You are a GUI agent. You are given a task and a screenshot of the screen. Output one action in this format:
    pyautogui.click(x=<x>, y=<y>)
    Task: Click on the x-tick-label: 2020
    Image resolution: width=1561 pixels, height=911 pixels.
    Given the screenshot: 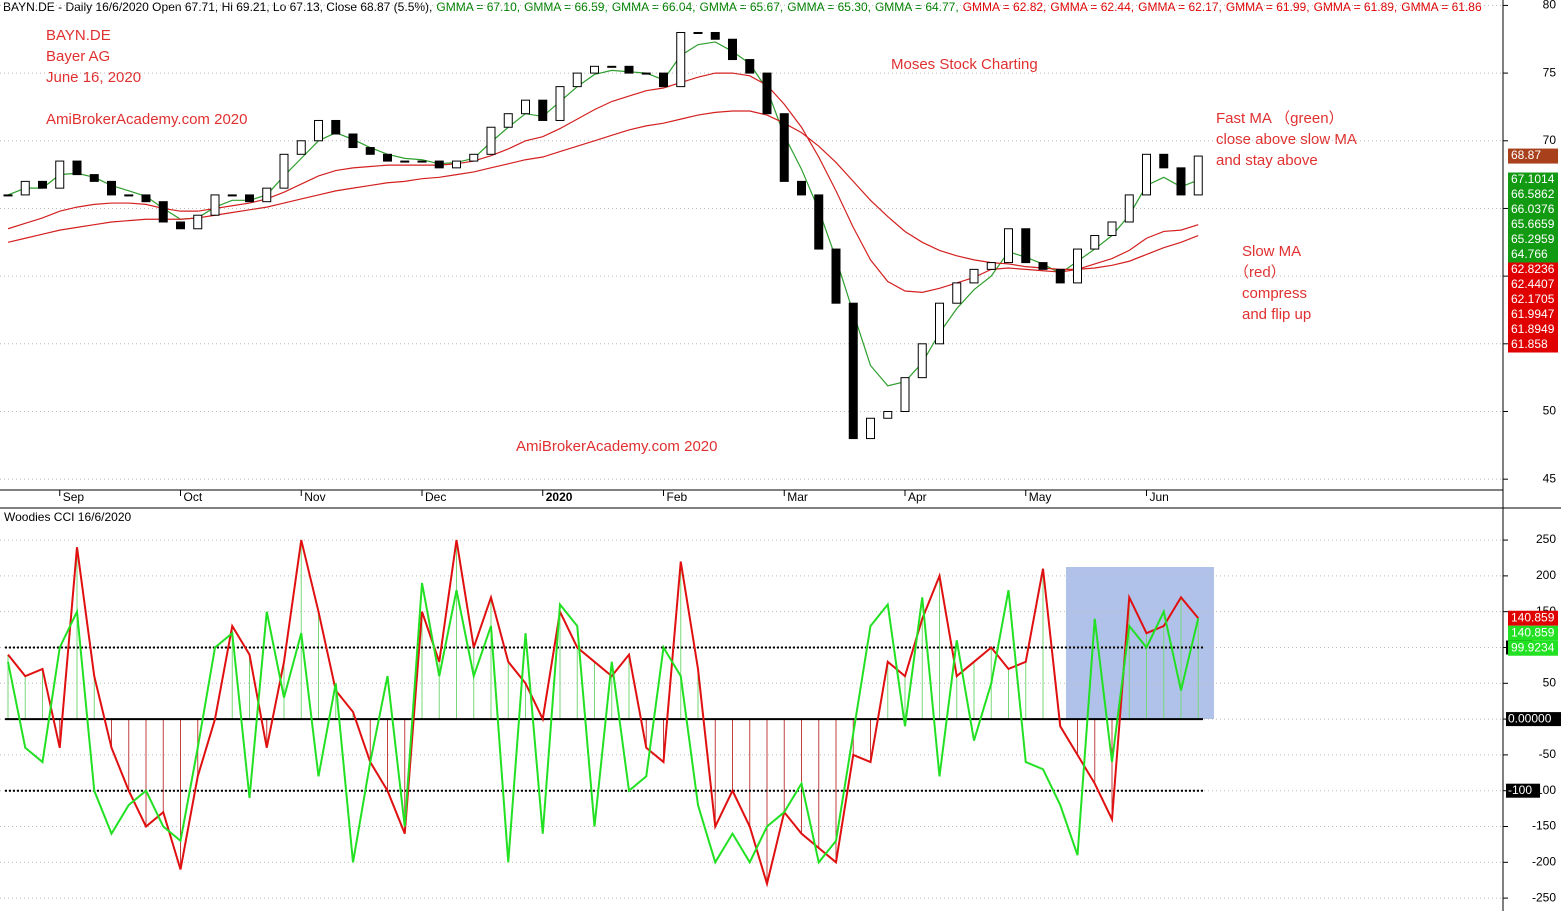 What is the action you would take?
    pyautogui.click(x=559, y=497)
    